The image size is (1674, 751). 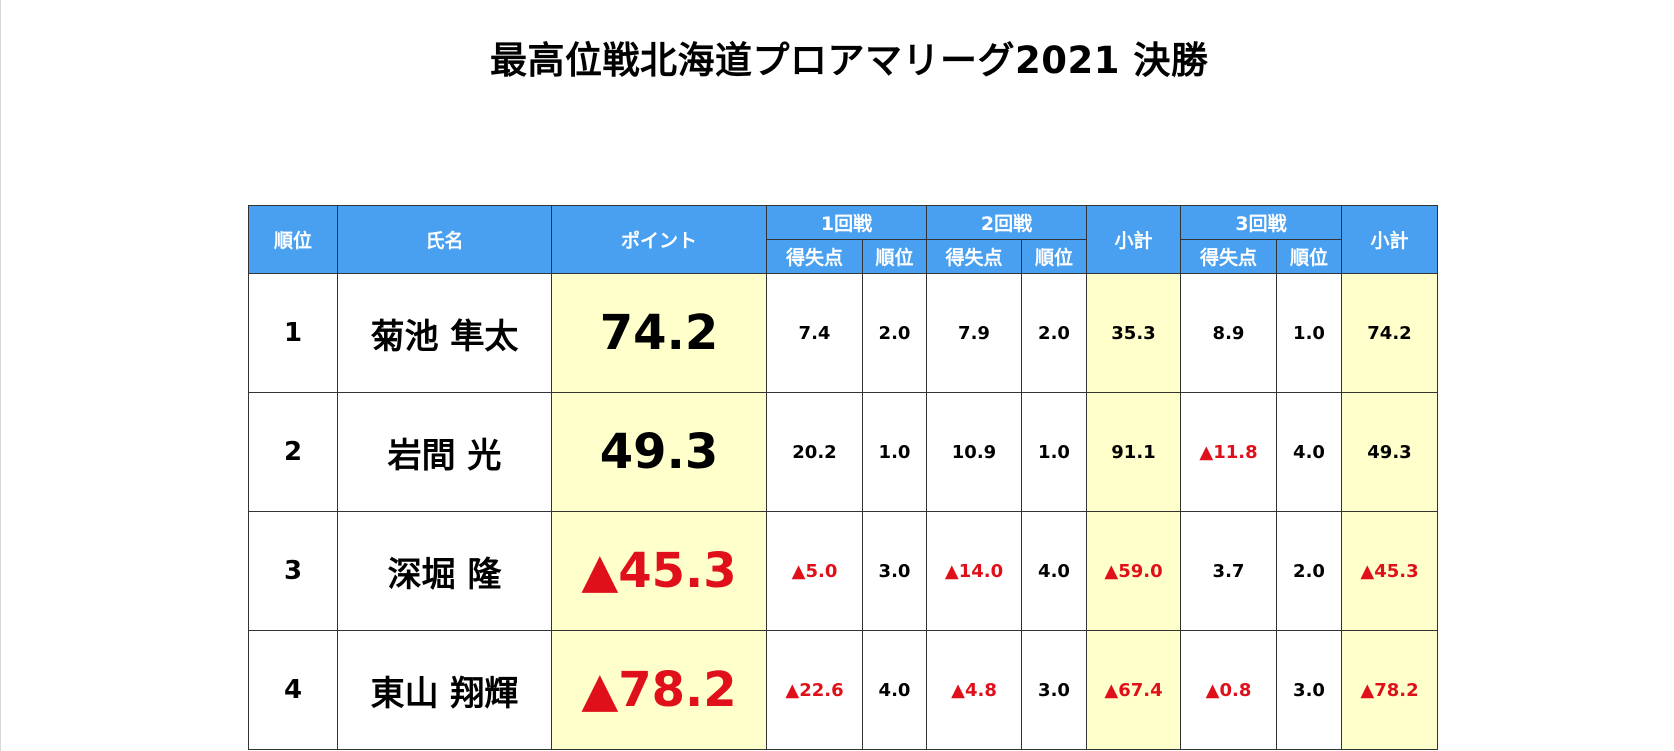 I want to click on cell-r2-score: ▲14.0, so click(x=974, y=571).